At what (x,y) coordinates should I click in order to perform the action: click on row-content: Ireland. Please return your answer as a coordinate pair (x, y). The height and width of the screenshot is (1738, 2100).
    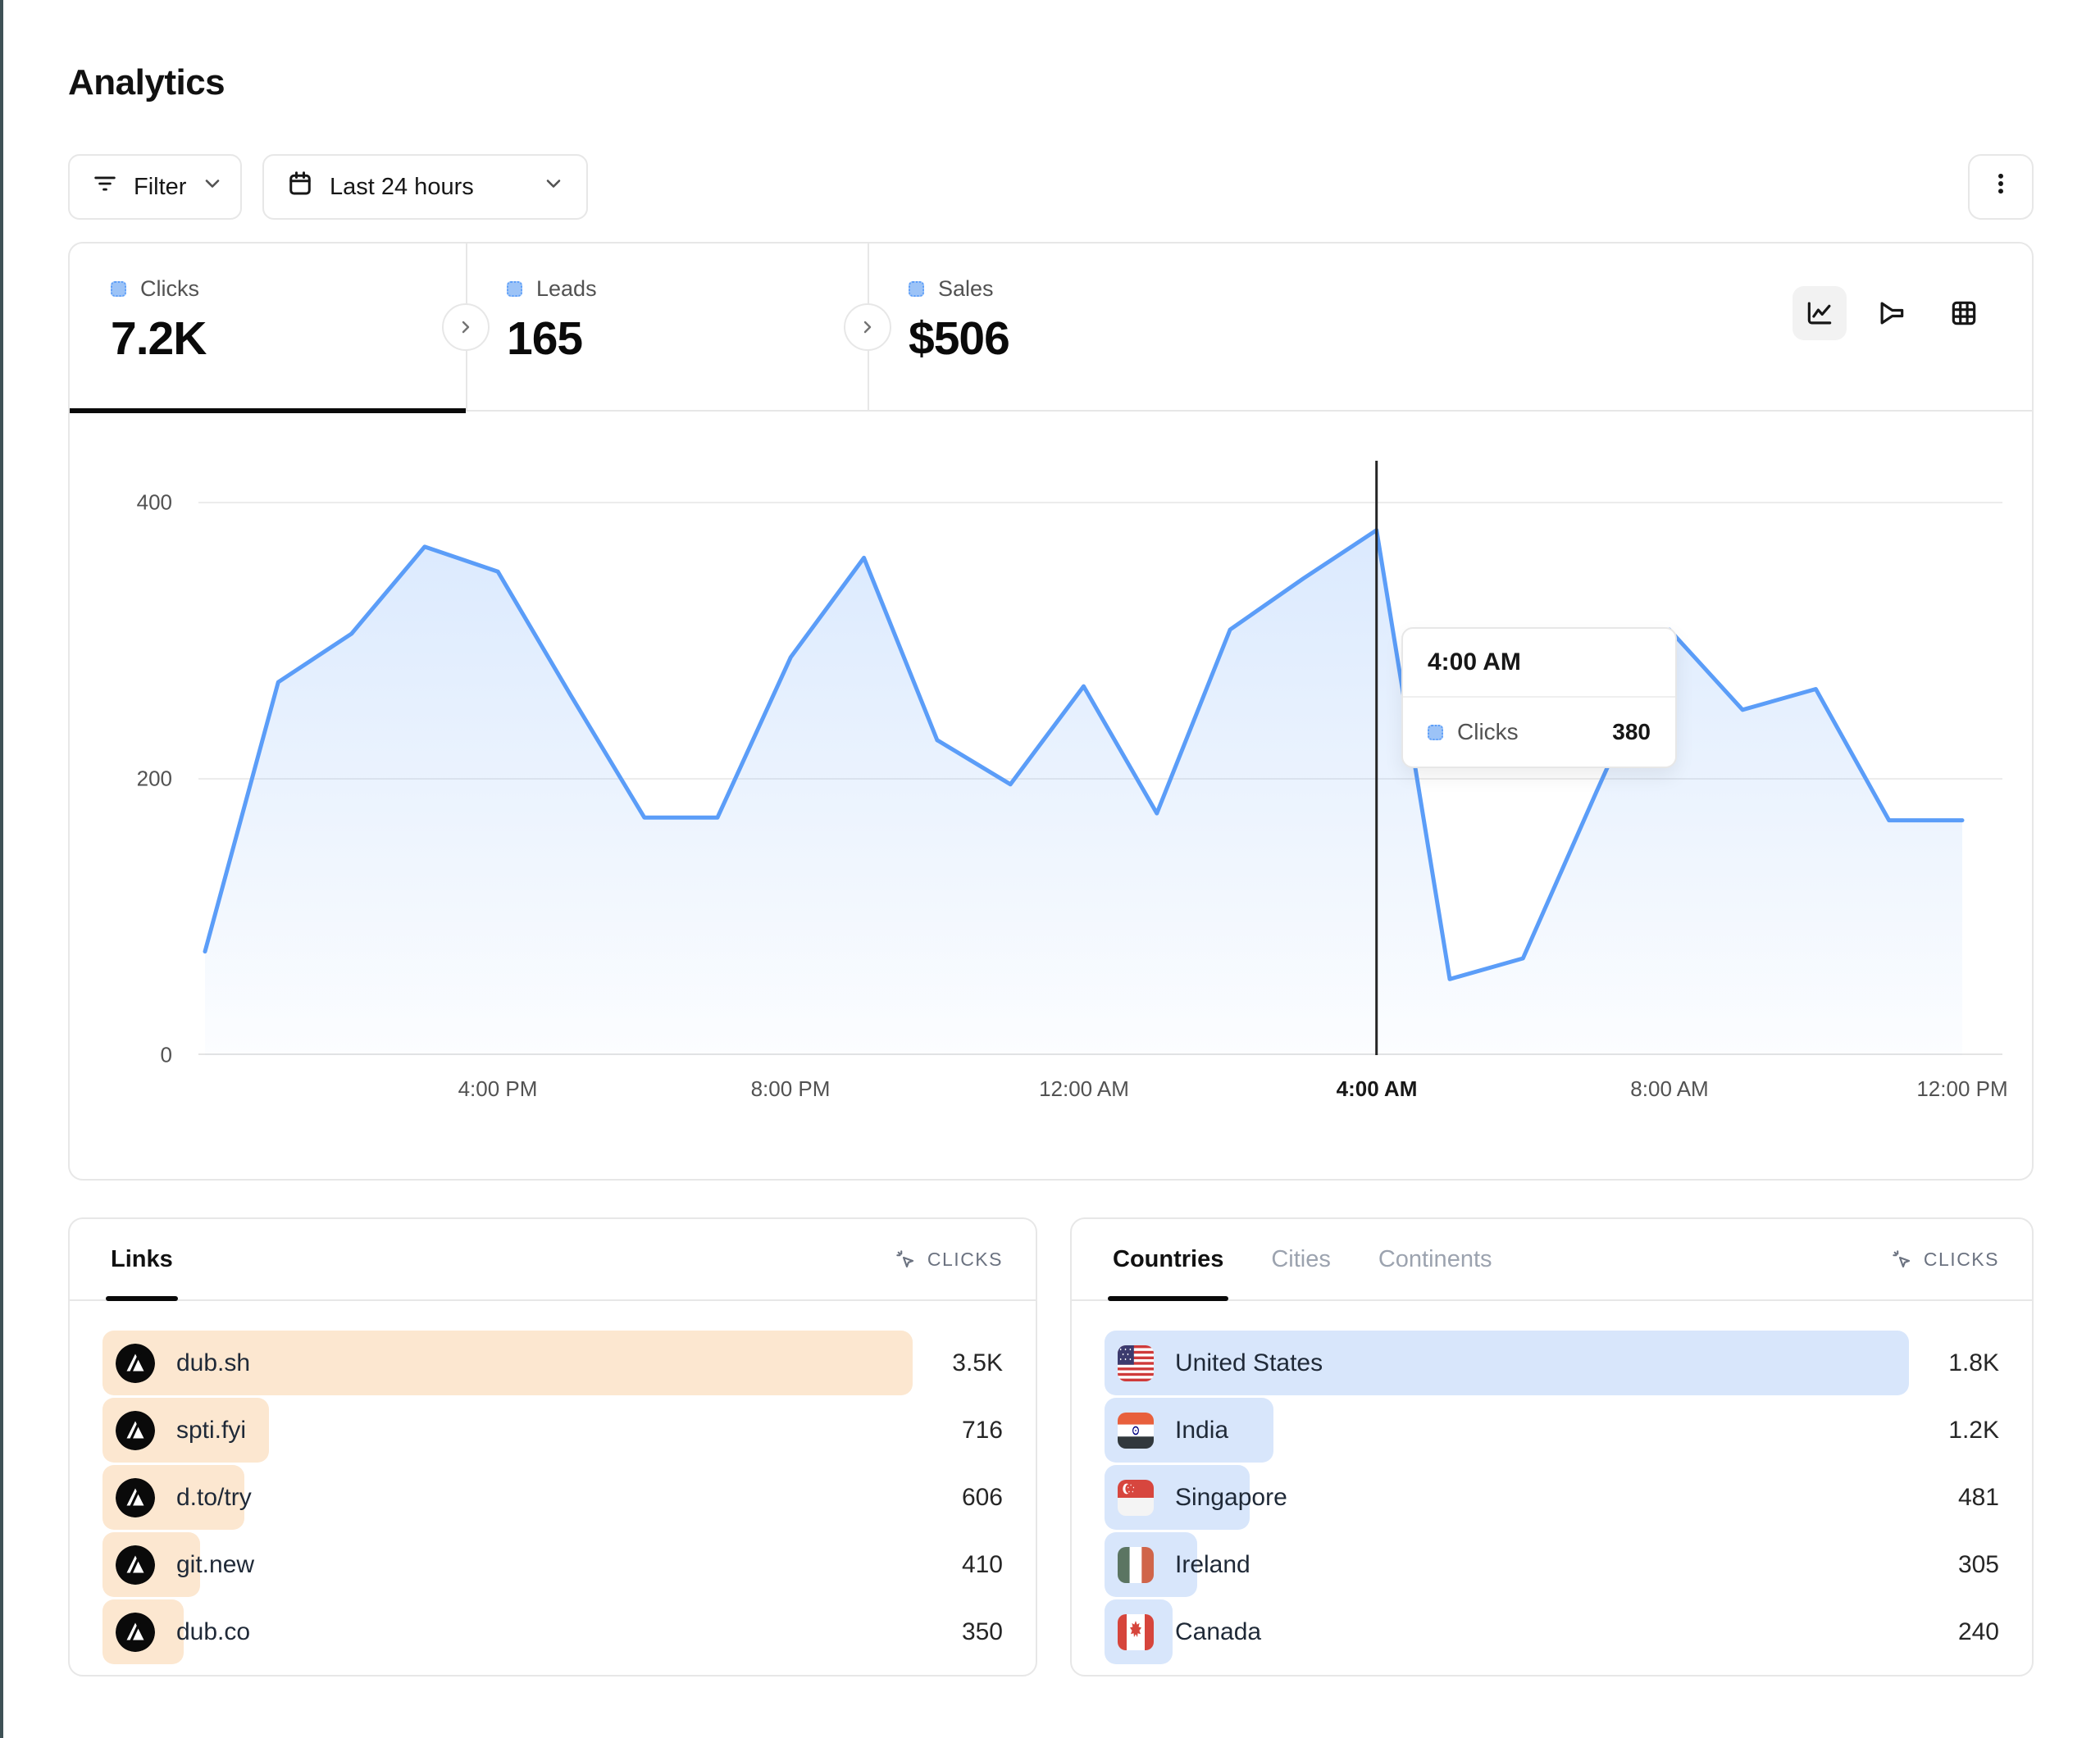
    Looking at the image, I should click on (1177, 1564).